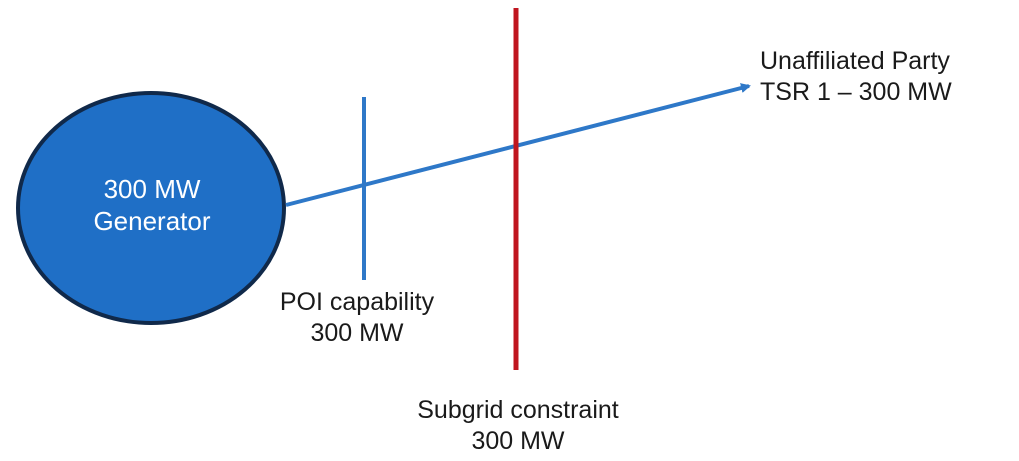  I want to click on poi-label-line1: POI capability, so click(357, 302).